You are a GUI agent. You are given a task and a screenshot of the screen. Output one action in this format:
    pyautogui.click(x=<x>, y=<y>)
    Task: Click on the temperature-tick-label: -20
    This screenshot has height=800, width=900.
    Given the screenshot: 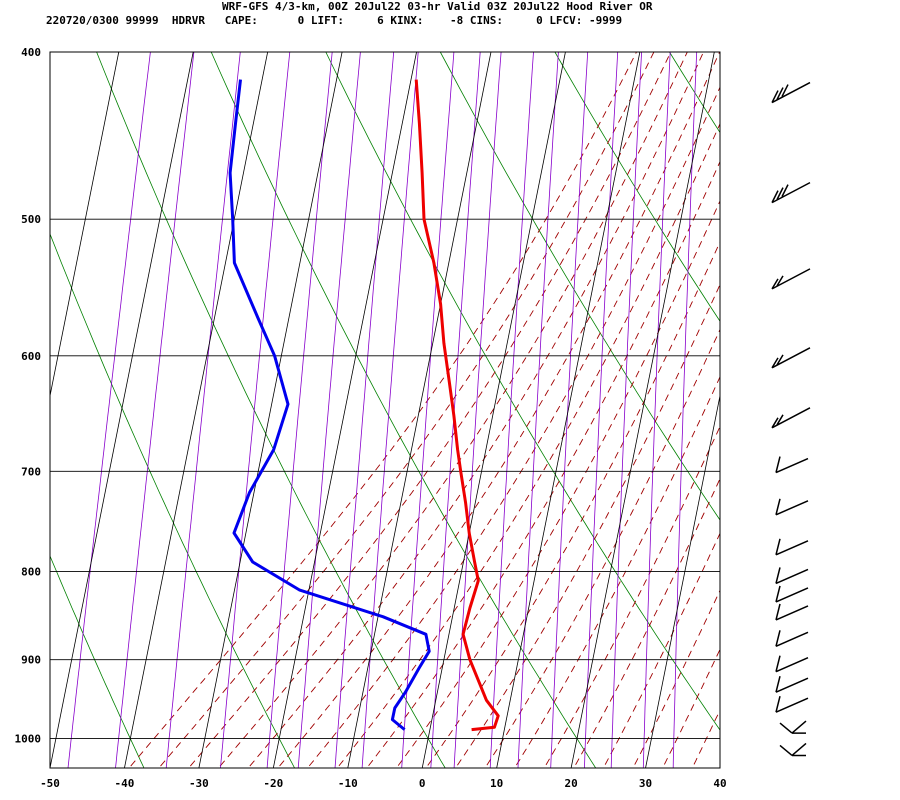 What is the action you would take?
    pyautogui.click(x=273, y=783)
    